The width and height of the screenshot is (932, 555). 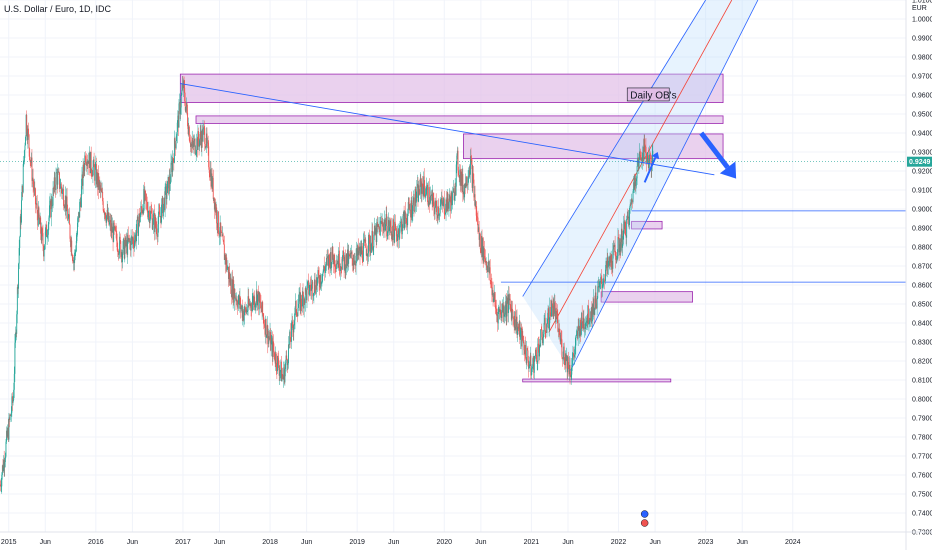 What do you see at coordinates (619, 542) in the screenshot?
I see `x-tick-label: 2022` at bounding box center [619, 542].